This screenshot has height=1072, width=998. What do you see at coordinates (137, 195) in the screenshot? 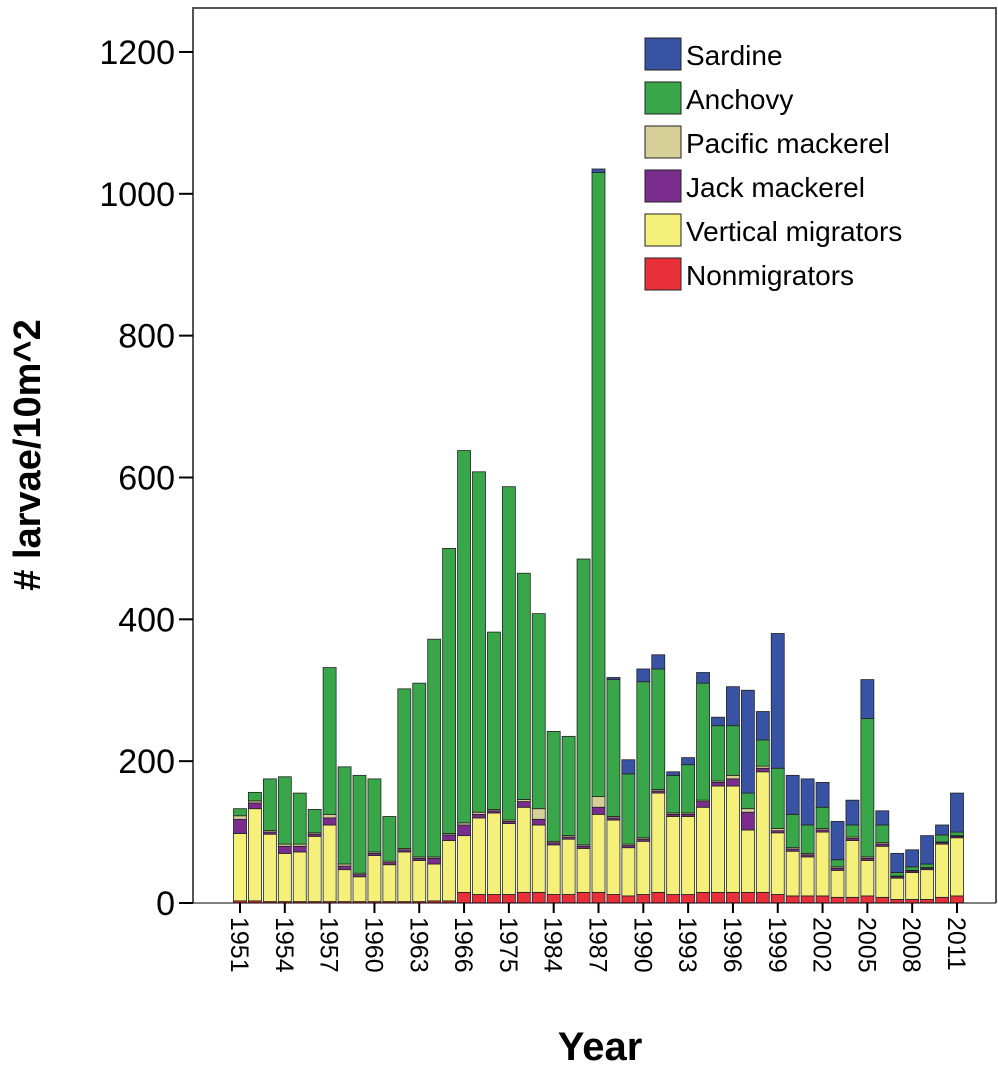
I see `y-tick-label: 1000` at bounding box center [137, 195].